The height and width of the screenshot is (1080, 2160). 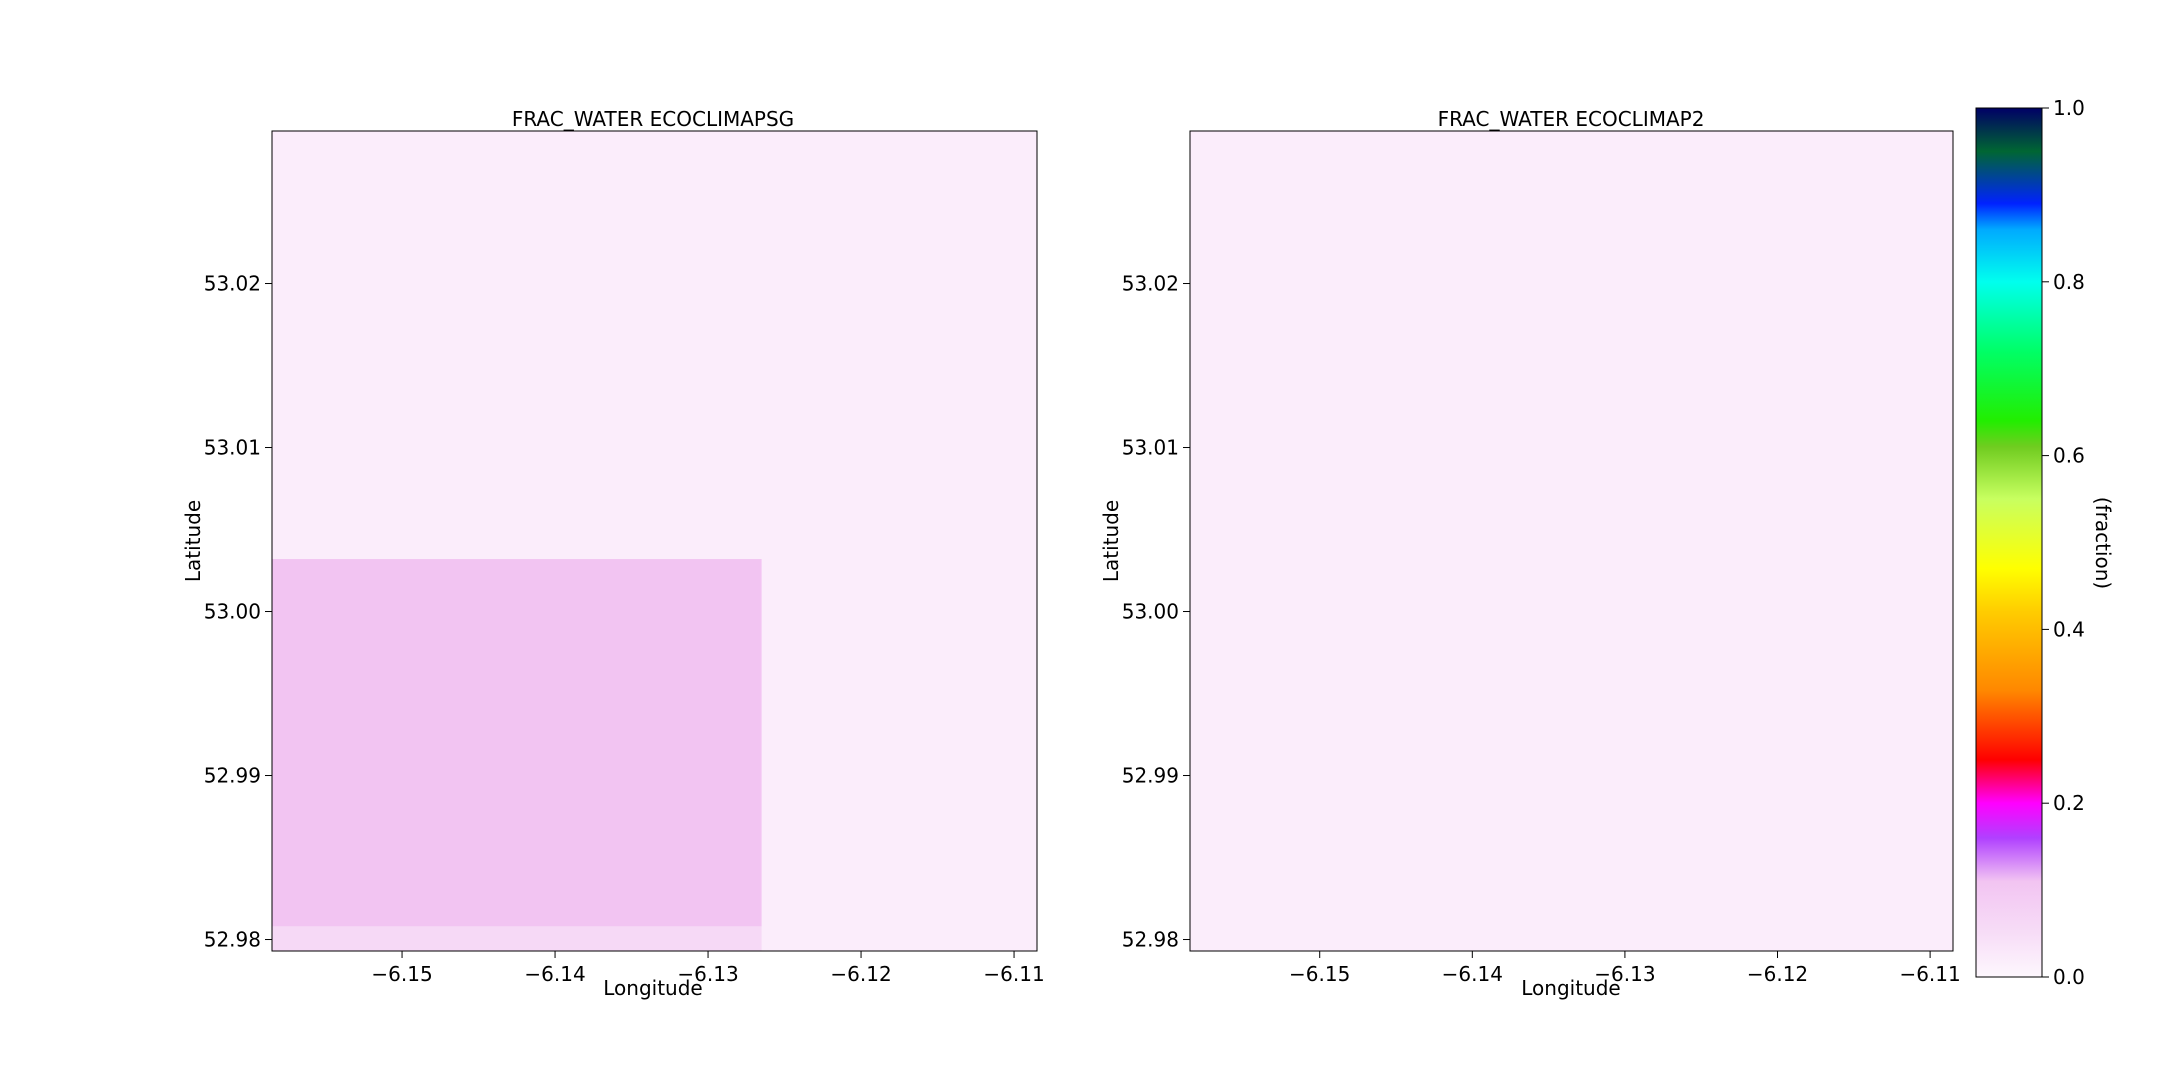 I want to click on colorbar-gradient, so click(x=2009, y=542).